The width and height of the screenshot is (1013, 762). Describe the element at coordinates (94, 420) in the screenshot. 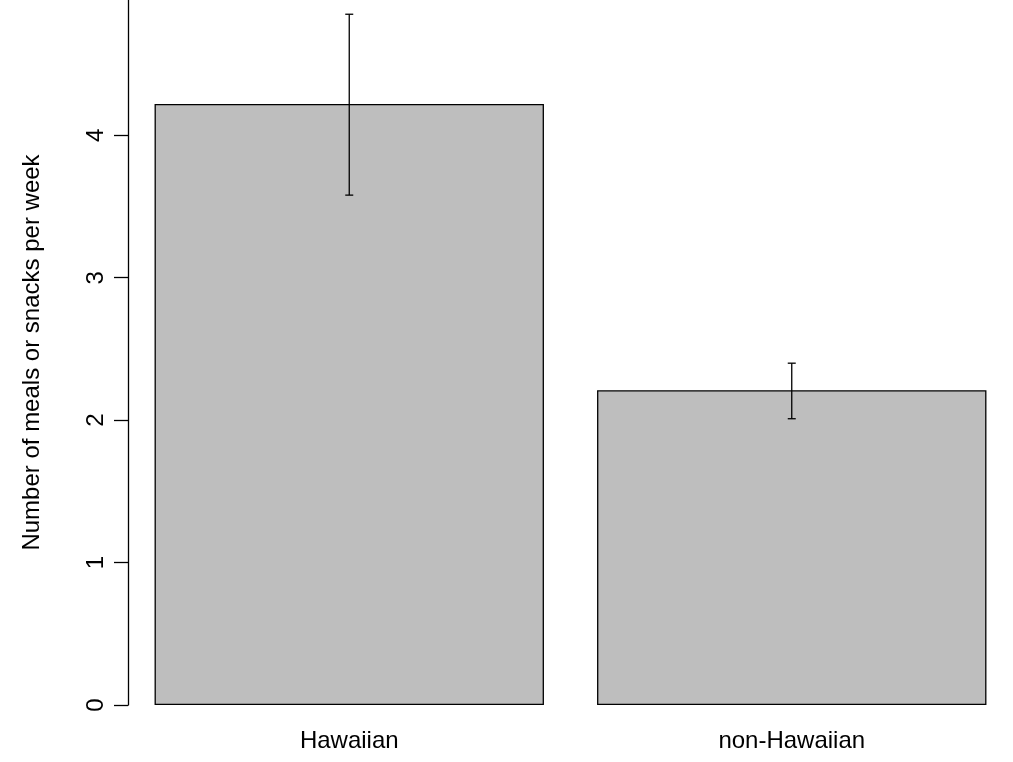

I see `y-tick-label: 2` at that location.